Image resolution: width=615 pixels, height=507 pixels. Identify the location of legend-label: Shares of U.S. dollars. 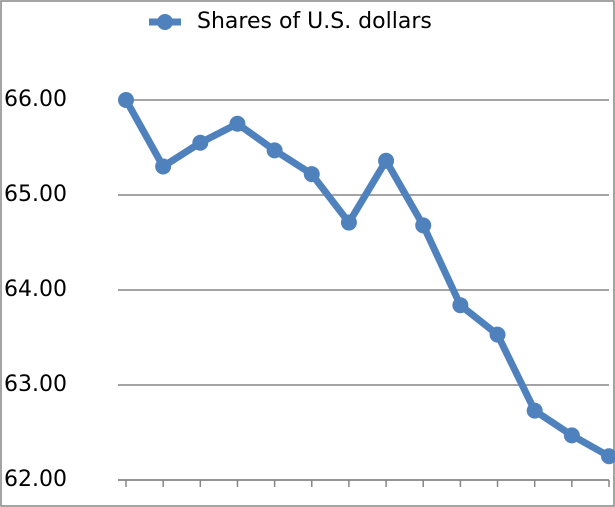
(314, 21).